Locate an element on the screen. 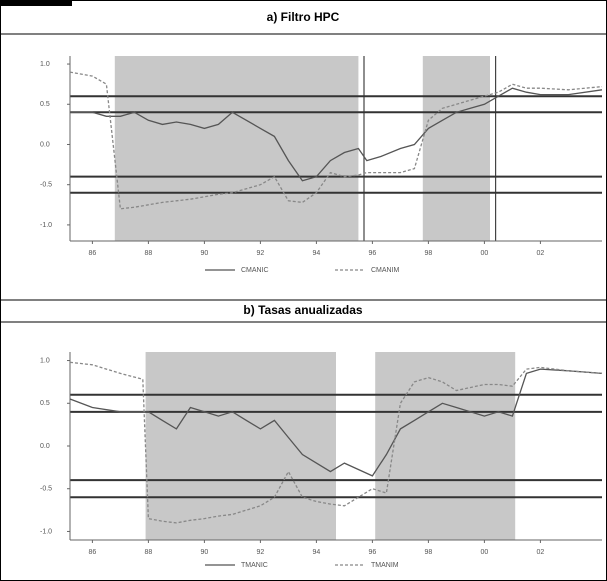 The image size is (607, 581). legend-label: TMANIM is located at coordinates (385, 565).